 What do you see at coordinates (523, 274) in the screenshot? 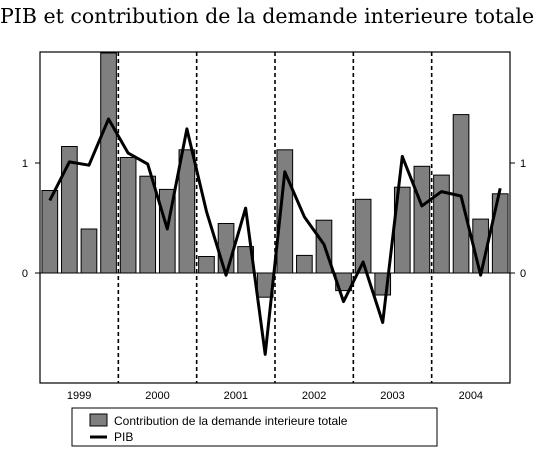
I see `y-tick-label-right: 0` at bounding box center [523, 274].